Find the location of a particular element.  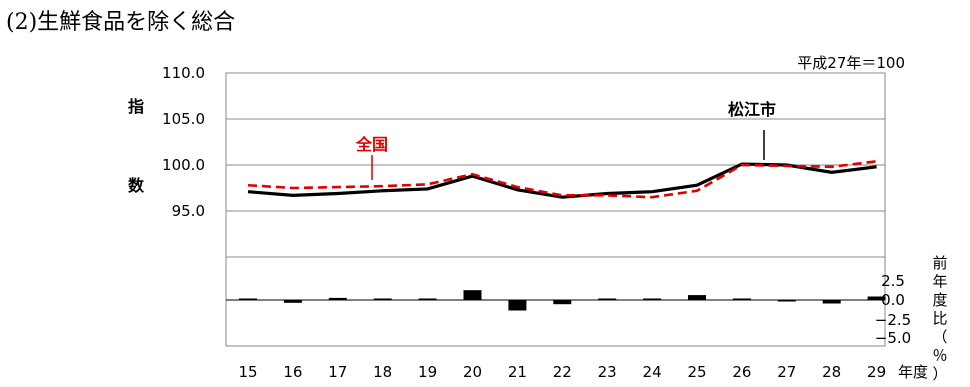

base-year-note: 平成27年＝100 is located at coordinates (851, 63).